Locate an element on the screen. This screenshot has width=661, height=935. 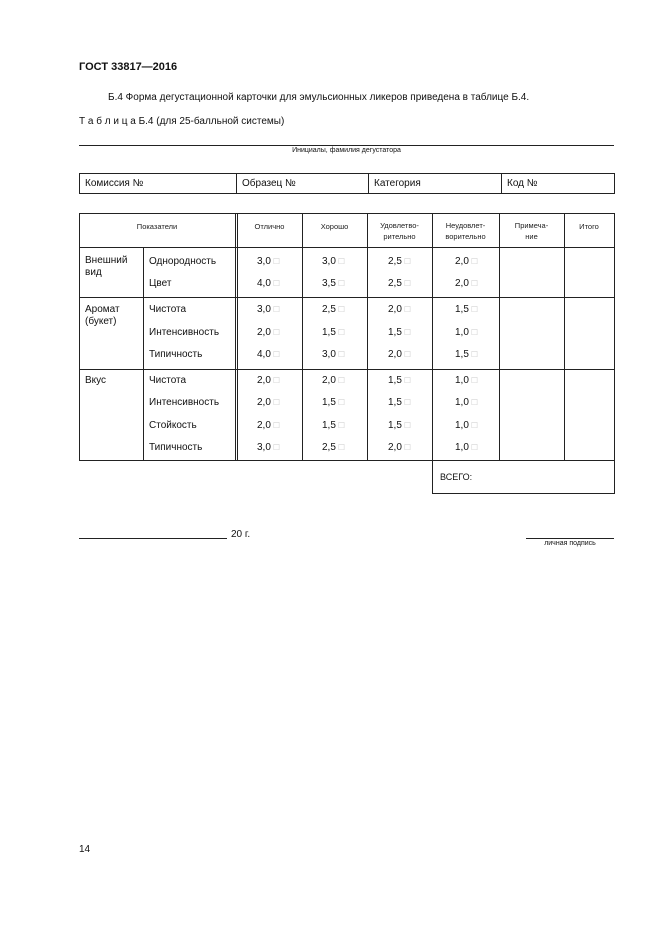
date-line is located at coordinates (153, 538).